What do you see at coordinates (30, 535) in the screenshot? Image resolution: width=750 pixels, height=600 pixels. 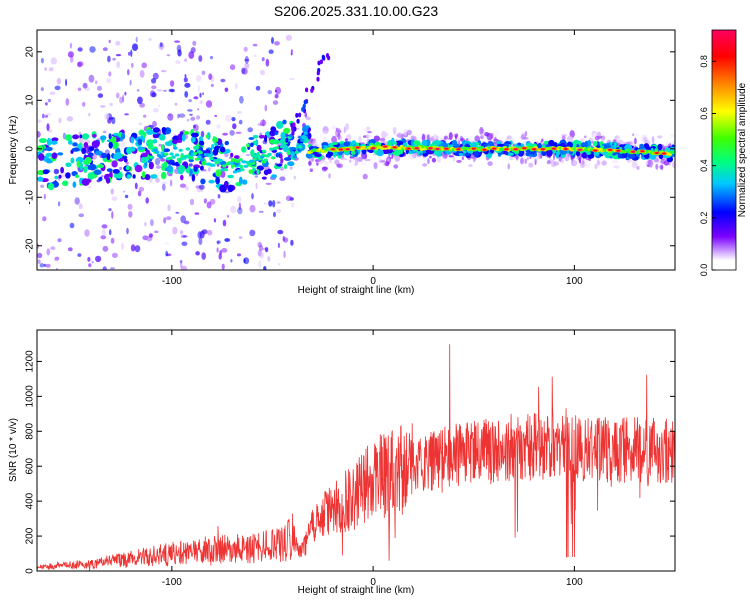 I see `snr-y-tick-label: 200` at bounding box center [30, 535].